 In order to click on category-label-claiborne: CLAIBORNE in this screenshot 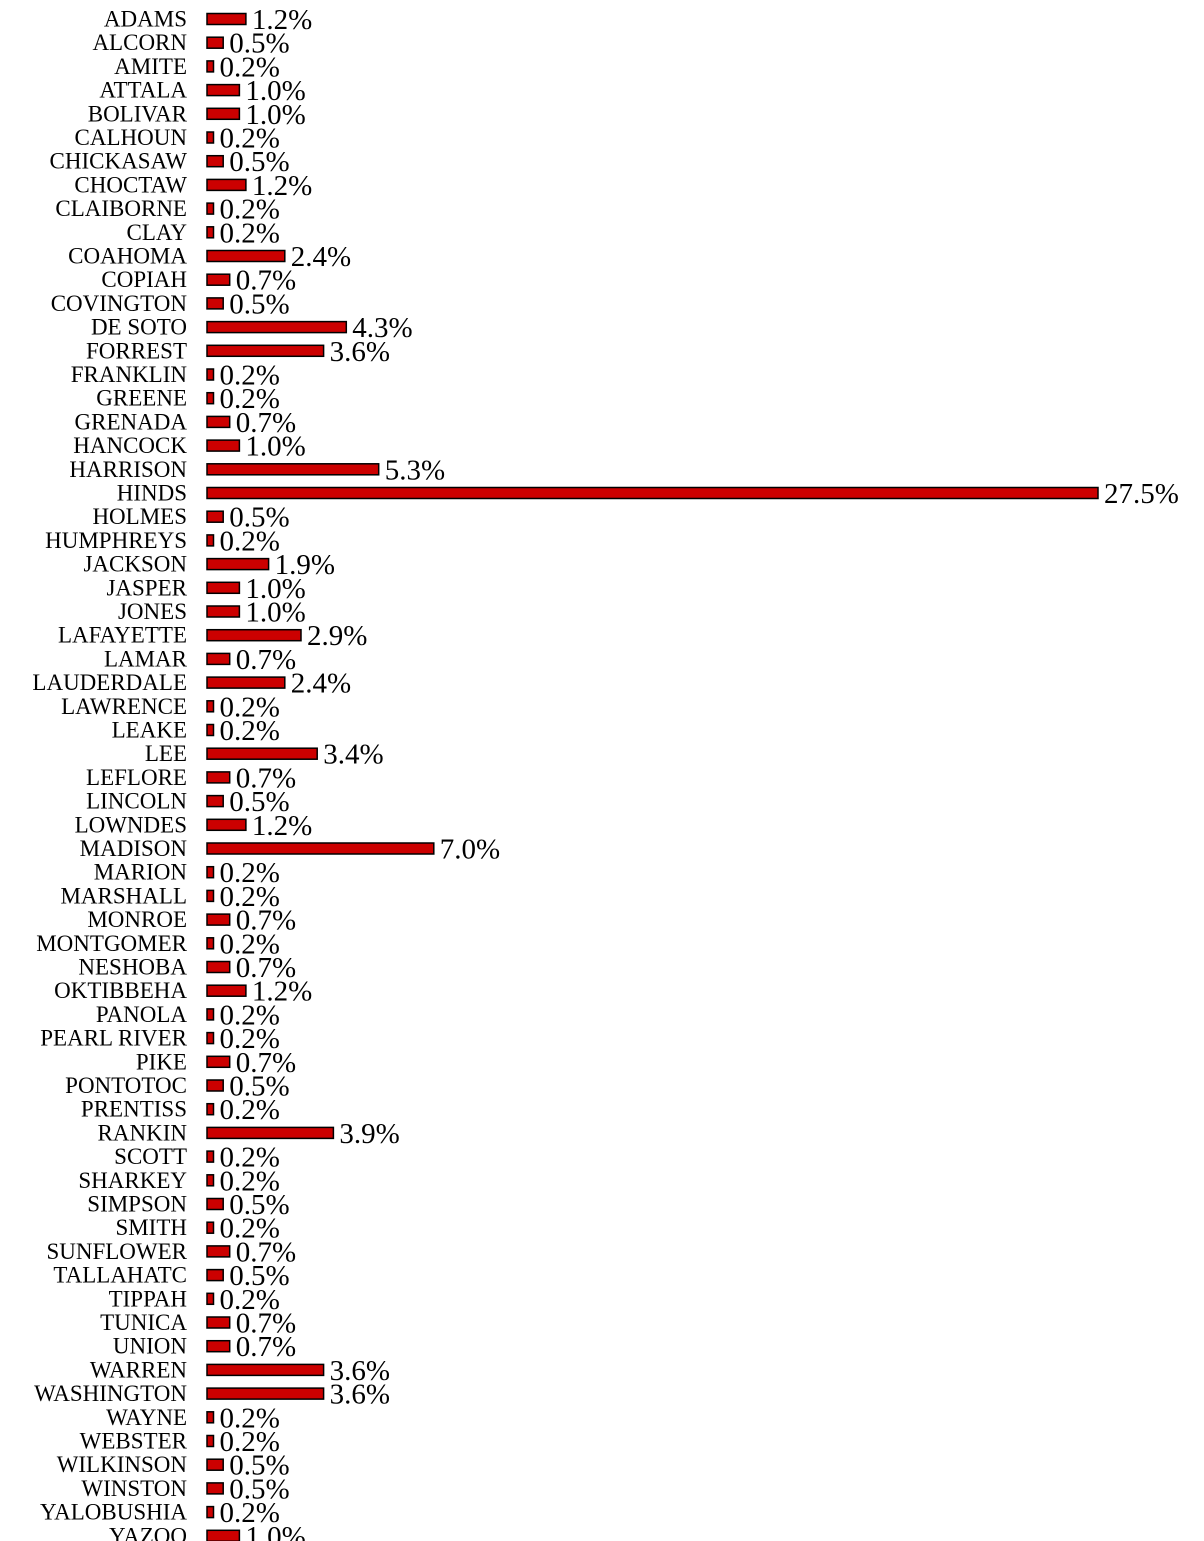, I will do `click(121, 208)`.